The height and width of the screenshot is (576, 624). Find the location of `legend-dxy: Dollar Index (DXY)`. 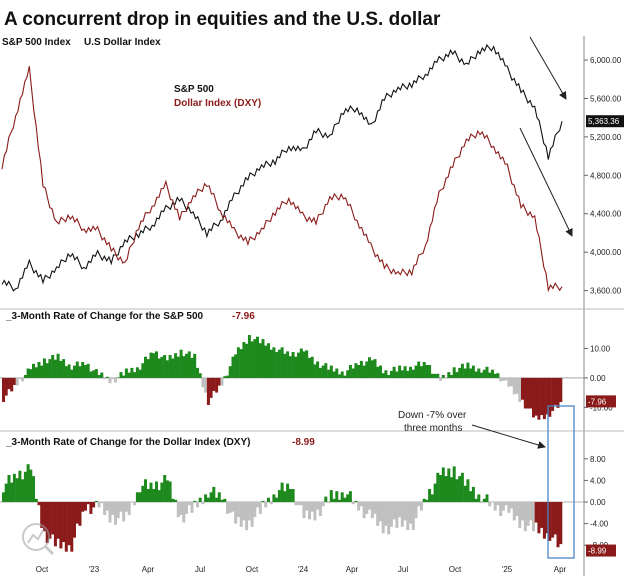

legend-dxy: Dollar Index (DXY) is located at coordinates (217, 103).